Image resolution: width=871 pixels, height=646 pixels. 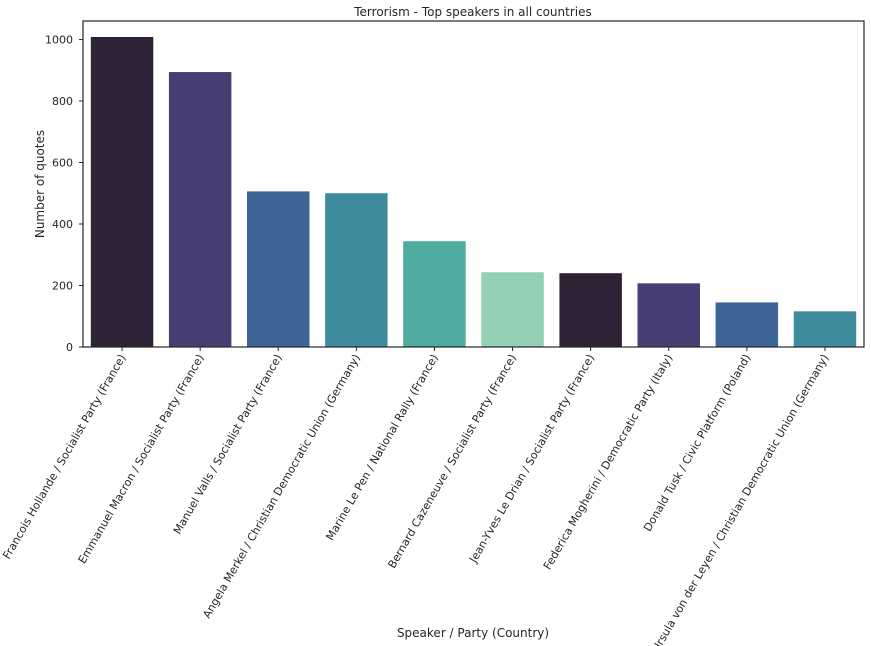 What do you see at coordinates (62, 101) in the screenshot?
I see `y-tick-label: 800` at bounding box center [62, 101].